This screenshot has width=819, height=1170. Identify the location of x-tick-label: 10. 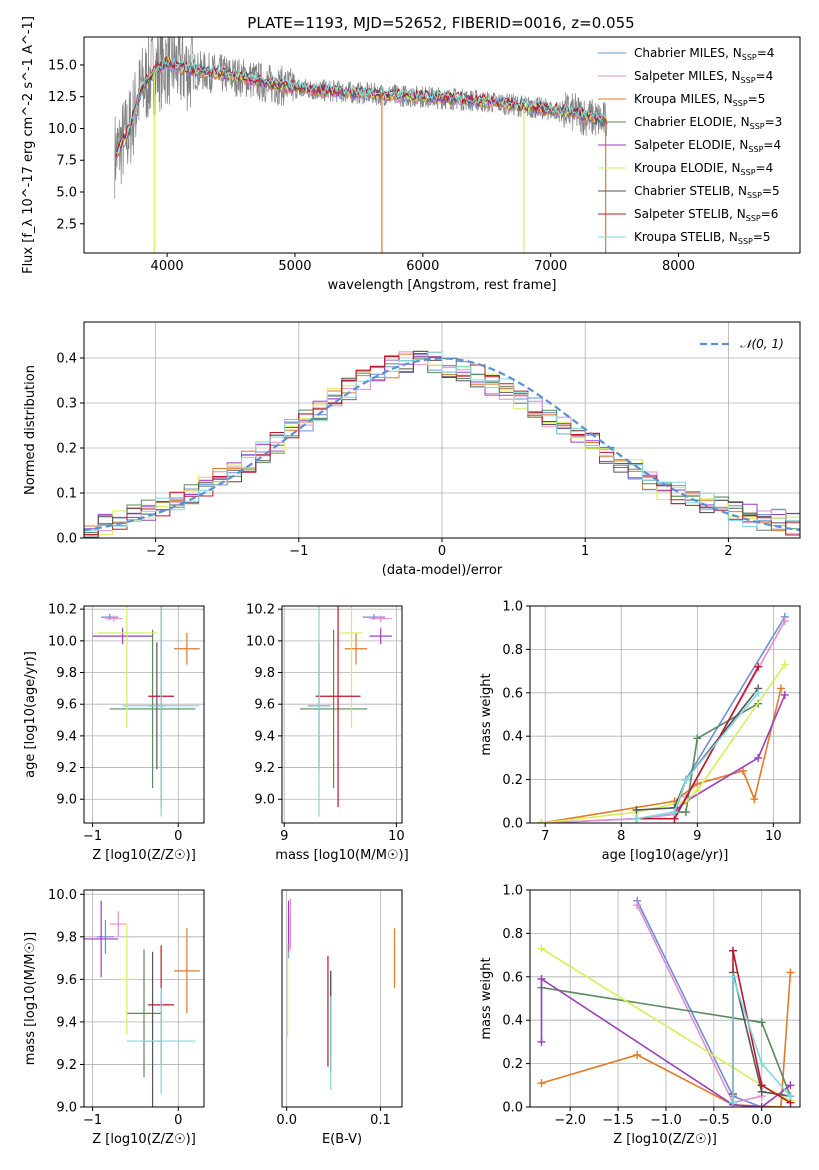
(396, 836).